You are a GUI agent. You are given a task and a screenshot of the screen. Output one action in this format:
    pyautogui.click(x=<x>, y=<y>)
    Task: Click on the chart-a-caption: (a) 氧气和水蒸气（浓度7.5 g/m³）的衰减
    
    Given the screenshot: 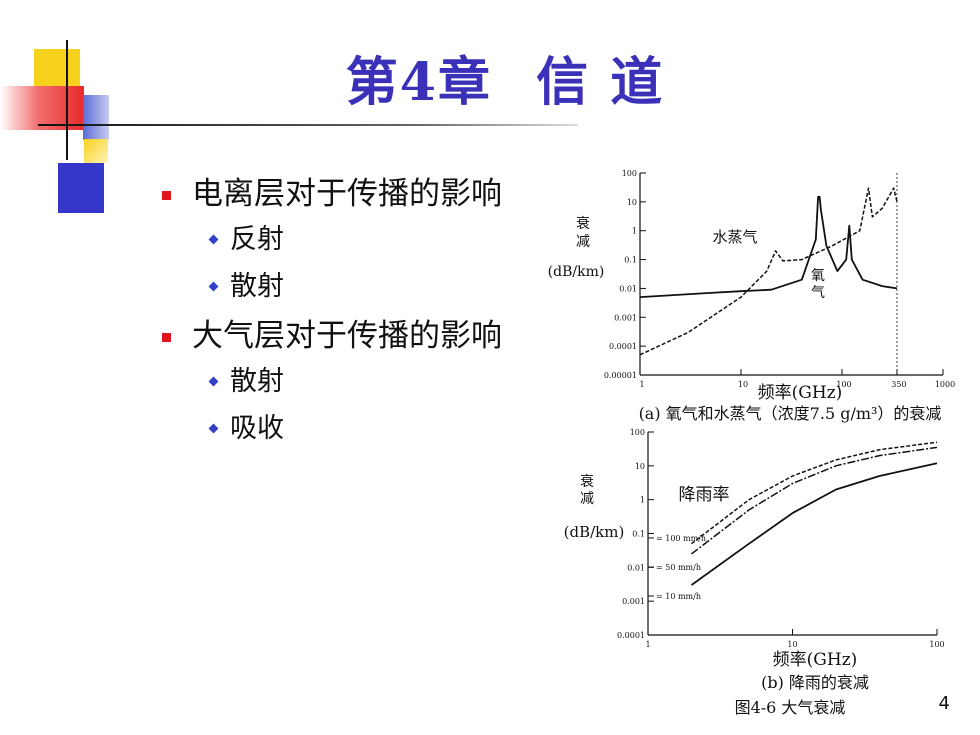 What is the action you would take?
    pyautogui.click(x=790, y=413)
    